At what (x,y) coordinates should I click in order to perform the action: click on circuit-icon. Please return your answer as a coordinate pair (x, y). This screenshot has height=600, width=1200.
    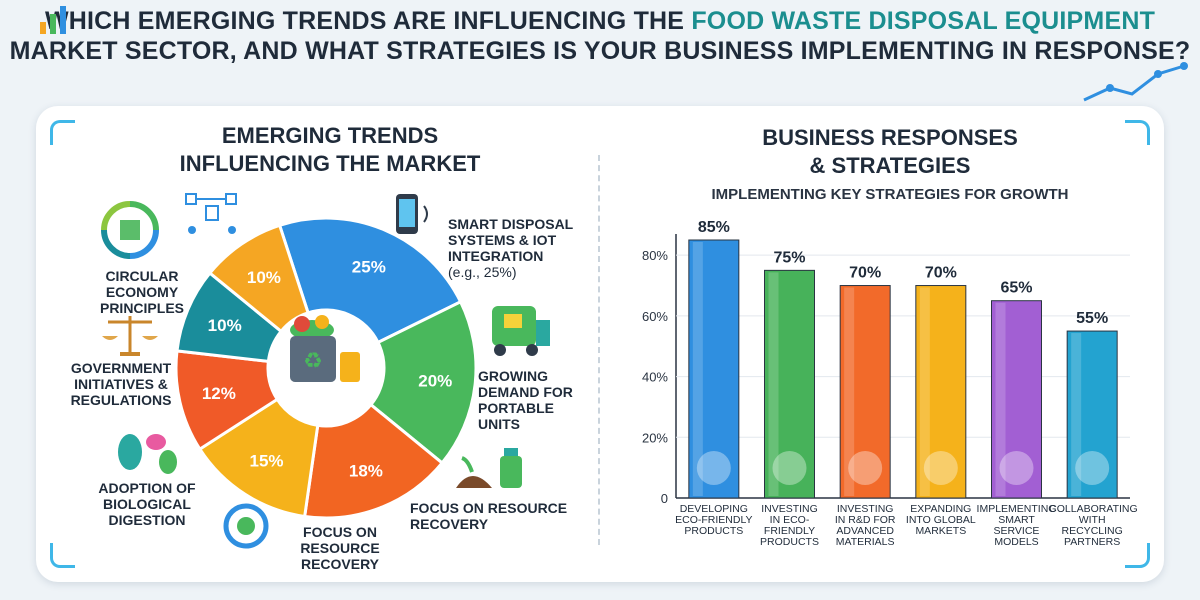
    Looking at the image, I should click on (211, 213).